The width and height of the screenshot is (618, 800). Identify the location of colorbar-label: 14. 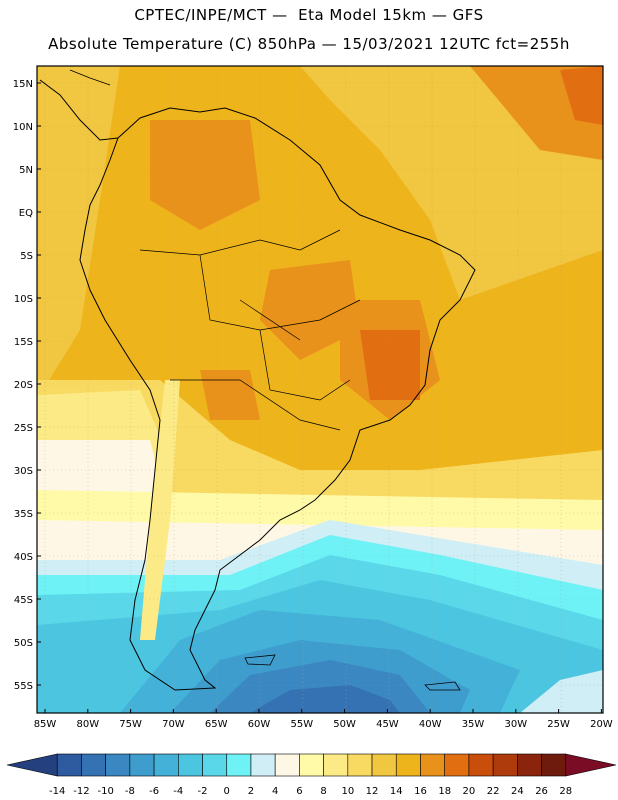
(396, 791).